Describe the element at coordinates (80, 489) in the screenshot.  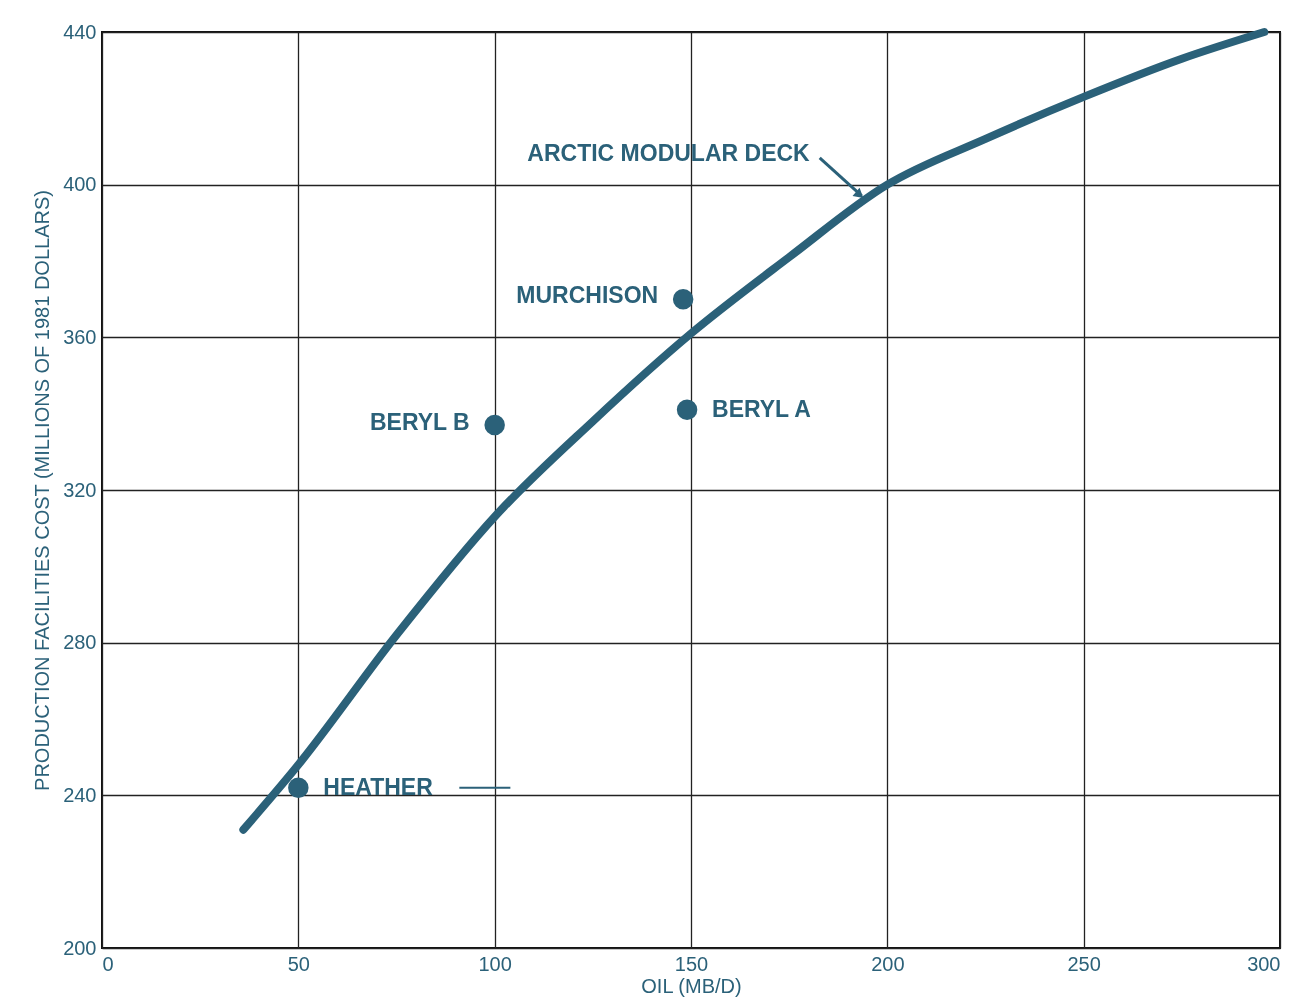
I see `y-tick-label: 320` at that location.